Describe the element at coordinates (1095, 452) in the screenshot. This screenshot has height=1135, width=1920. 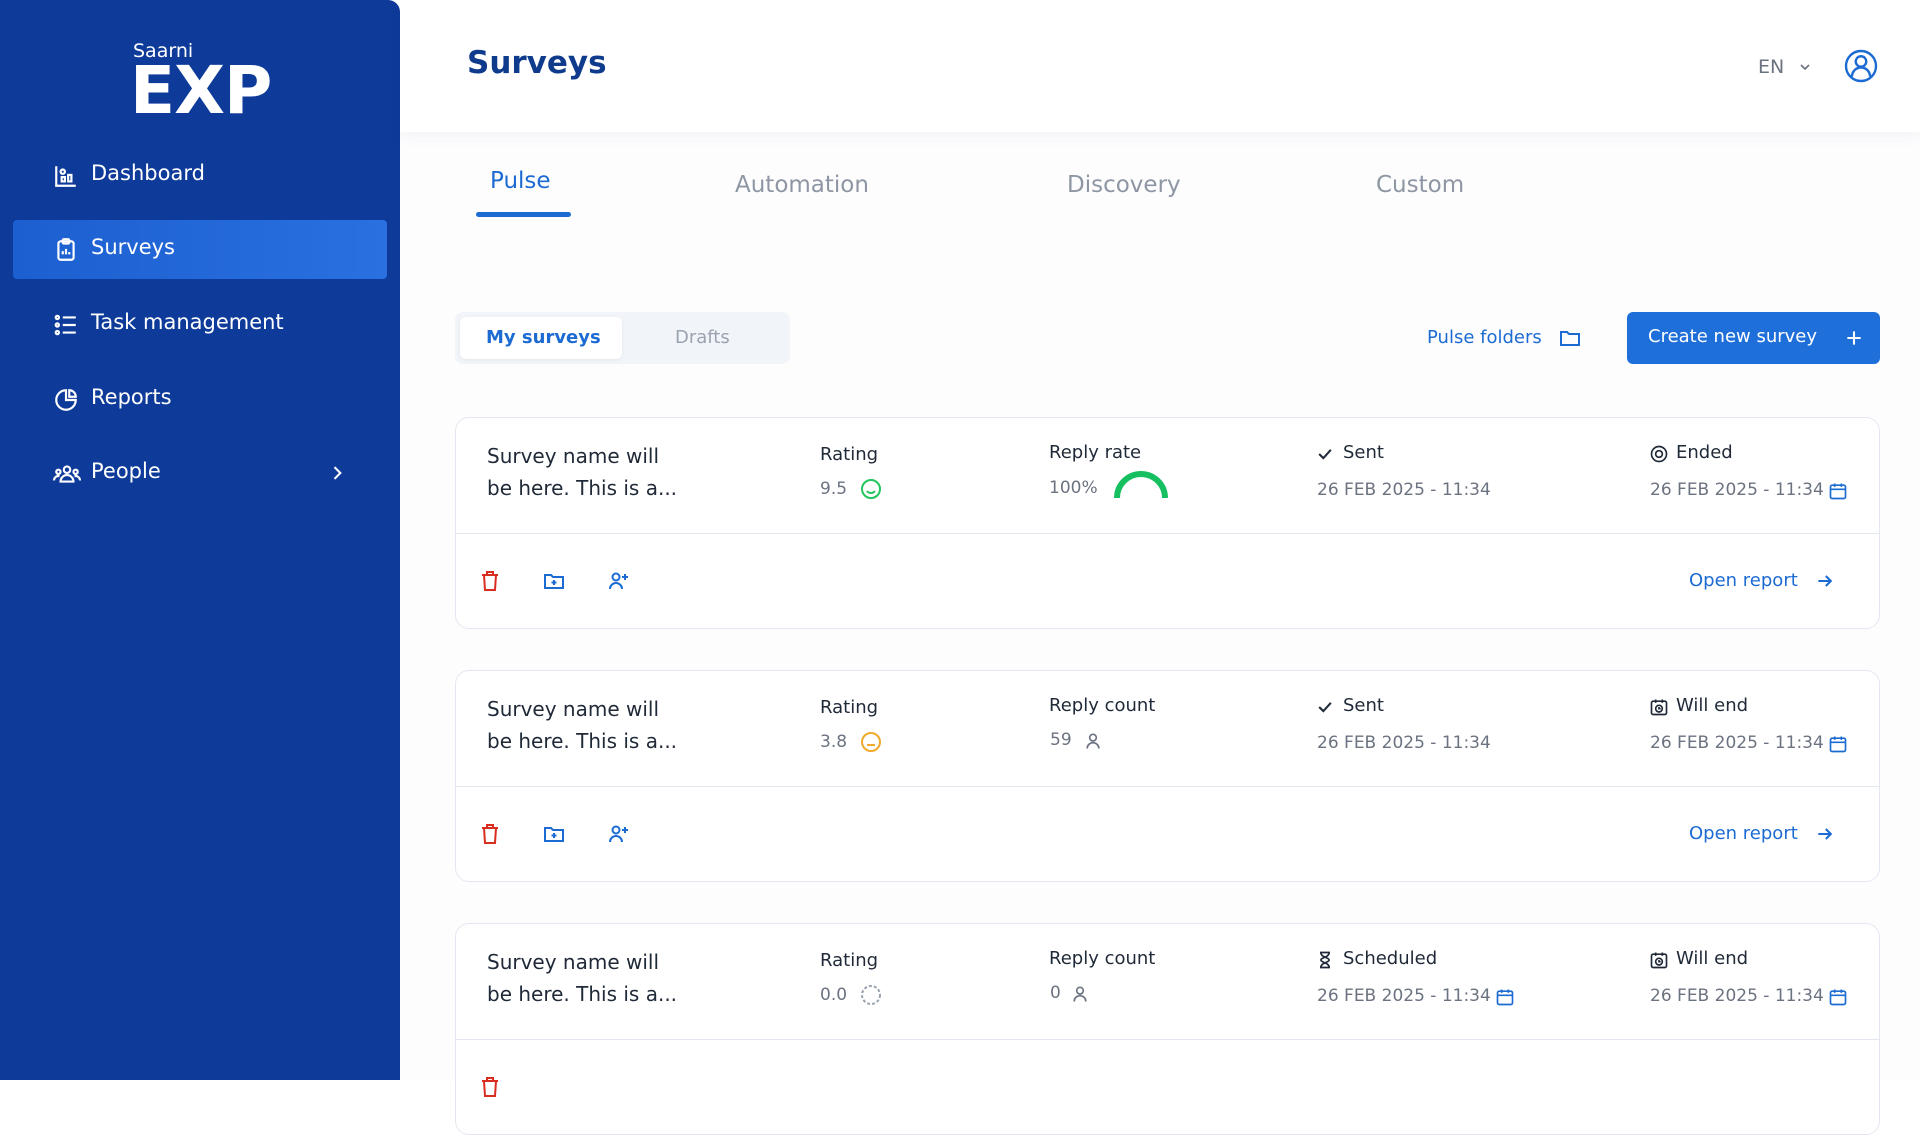
I see `metric-label: Reply rate` at that location.